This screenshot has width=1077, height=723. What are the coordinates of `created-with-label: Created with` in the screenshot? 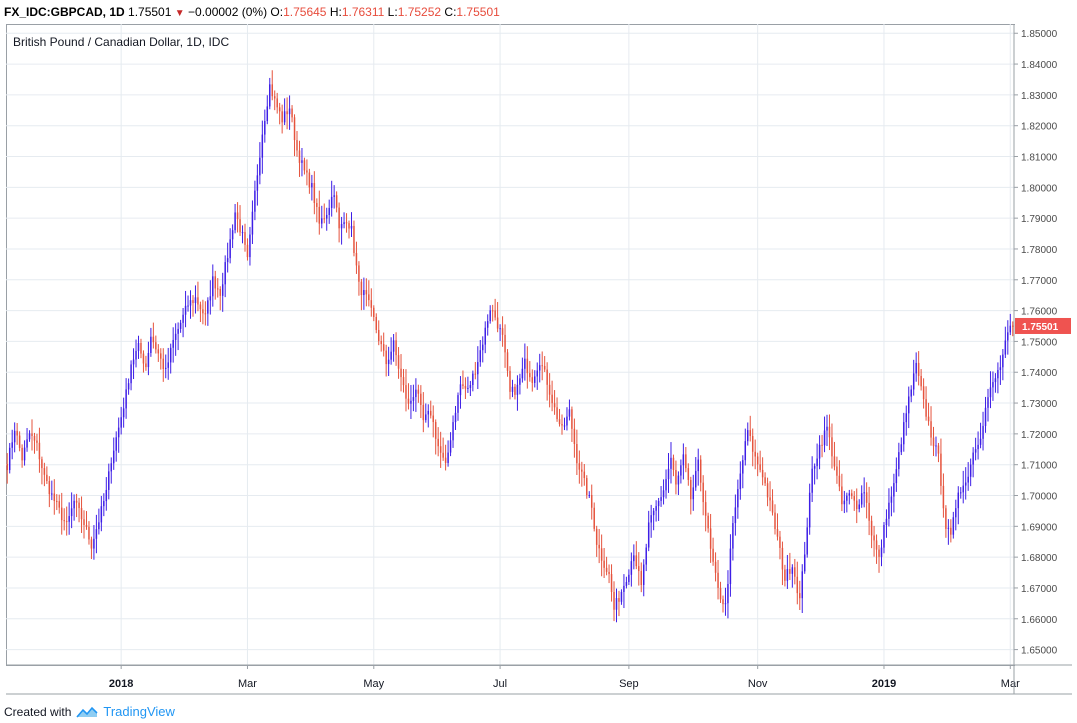 It's located at (38, 711).